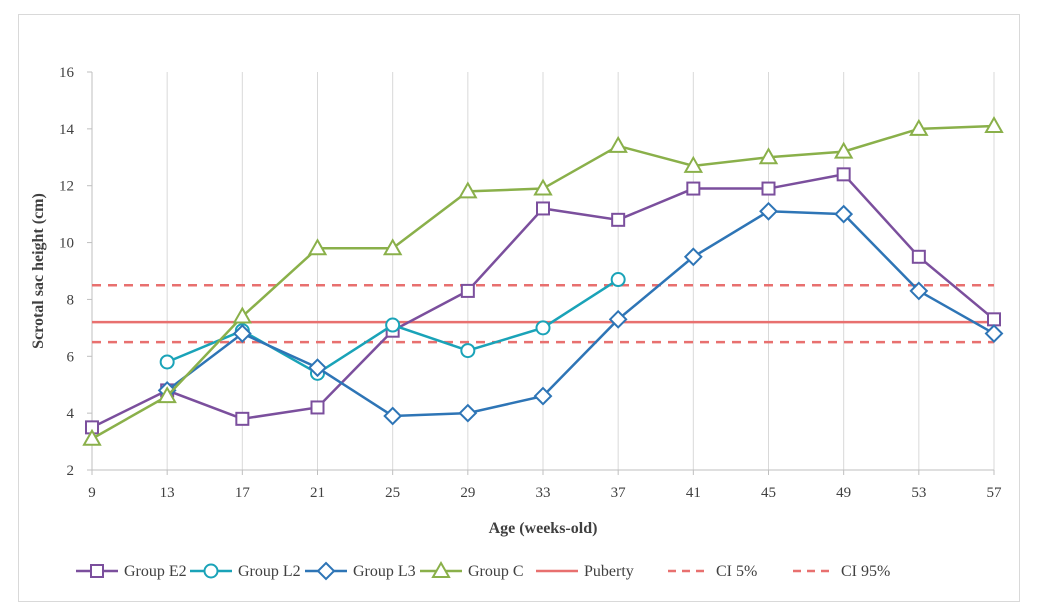 This screenshot has width=1040, height=614. Describe the element at coordinates (243, 493) in the screenshot. I see `x-tick-label: 17` at that location.